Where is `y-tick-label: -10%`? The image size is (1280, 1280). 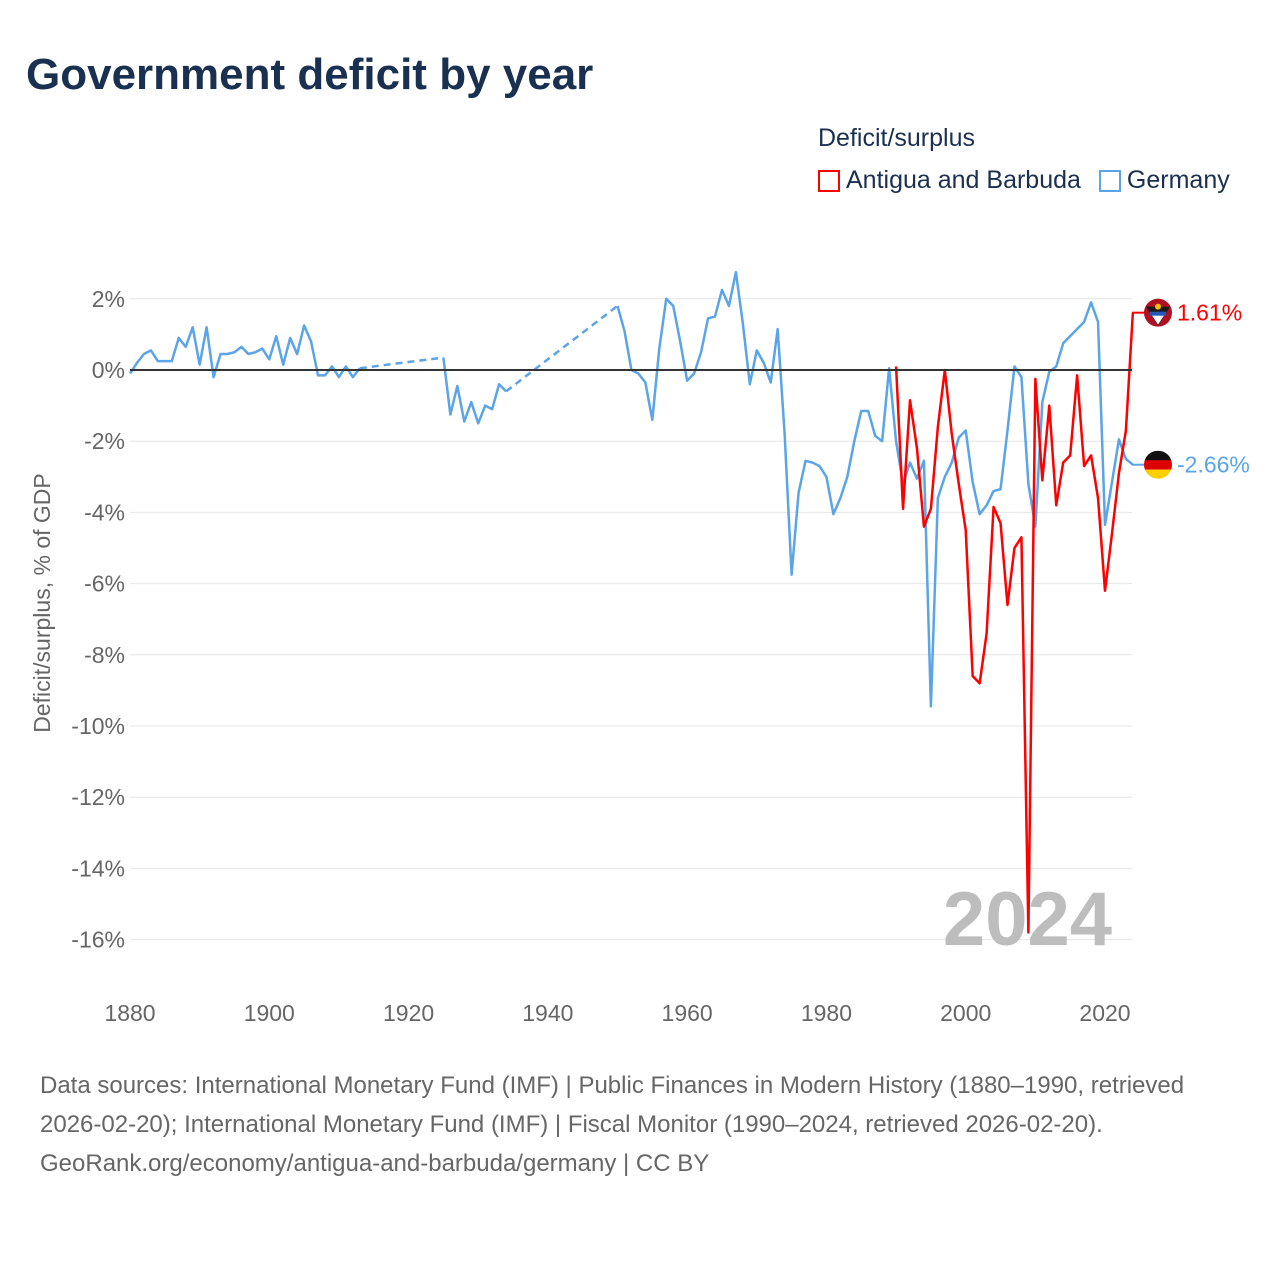
y-tick-label: -10% is located at coordinates (98, 726).